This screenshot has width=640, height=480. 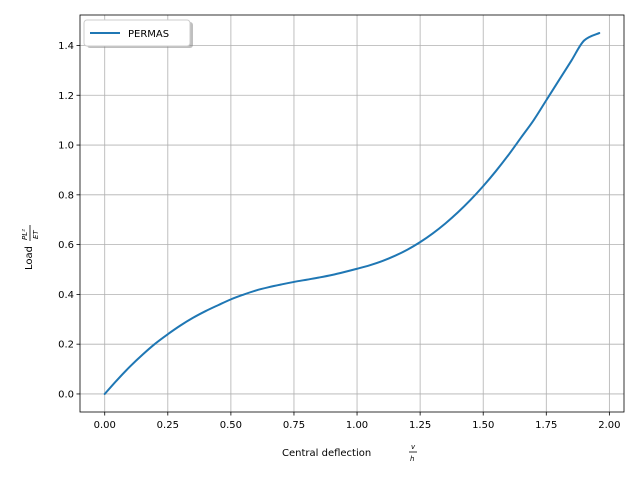 I want to click on x-tick-label: 1.75, so click(x=546, y=425).